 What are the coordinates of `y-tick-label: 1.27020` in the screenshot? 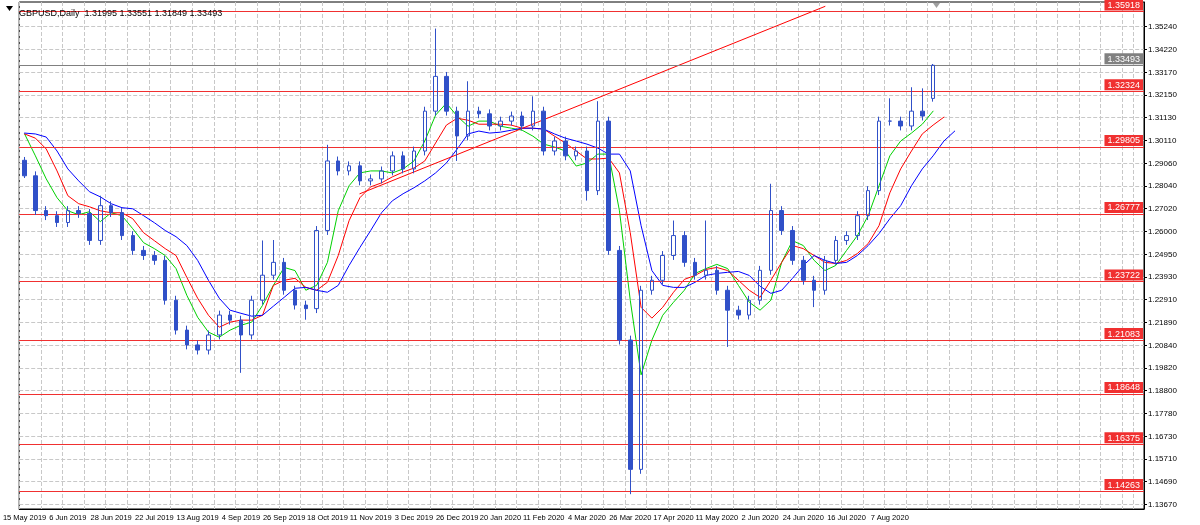 It's located at (1163, 209).